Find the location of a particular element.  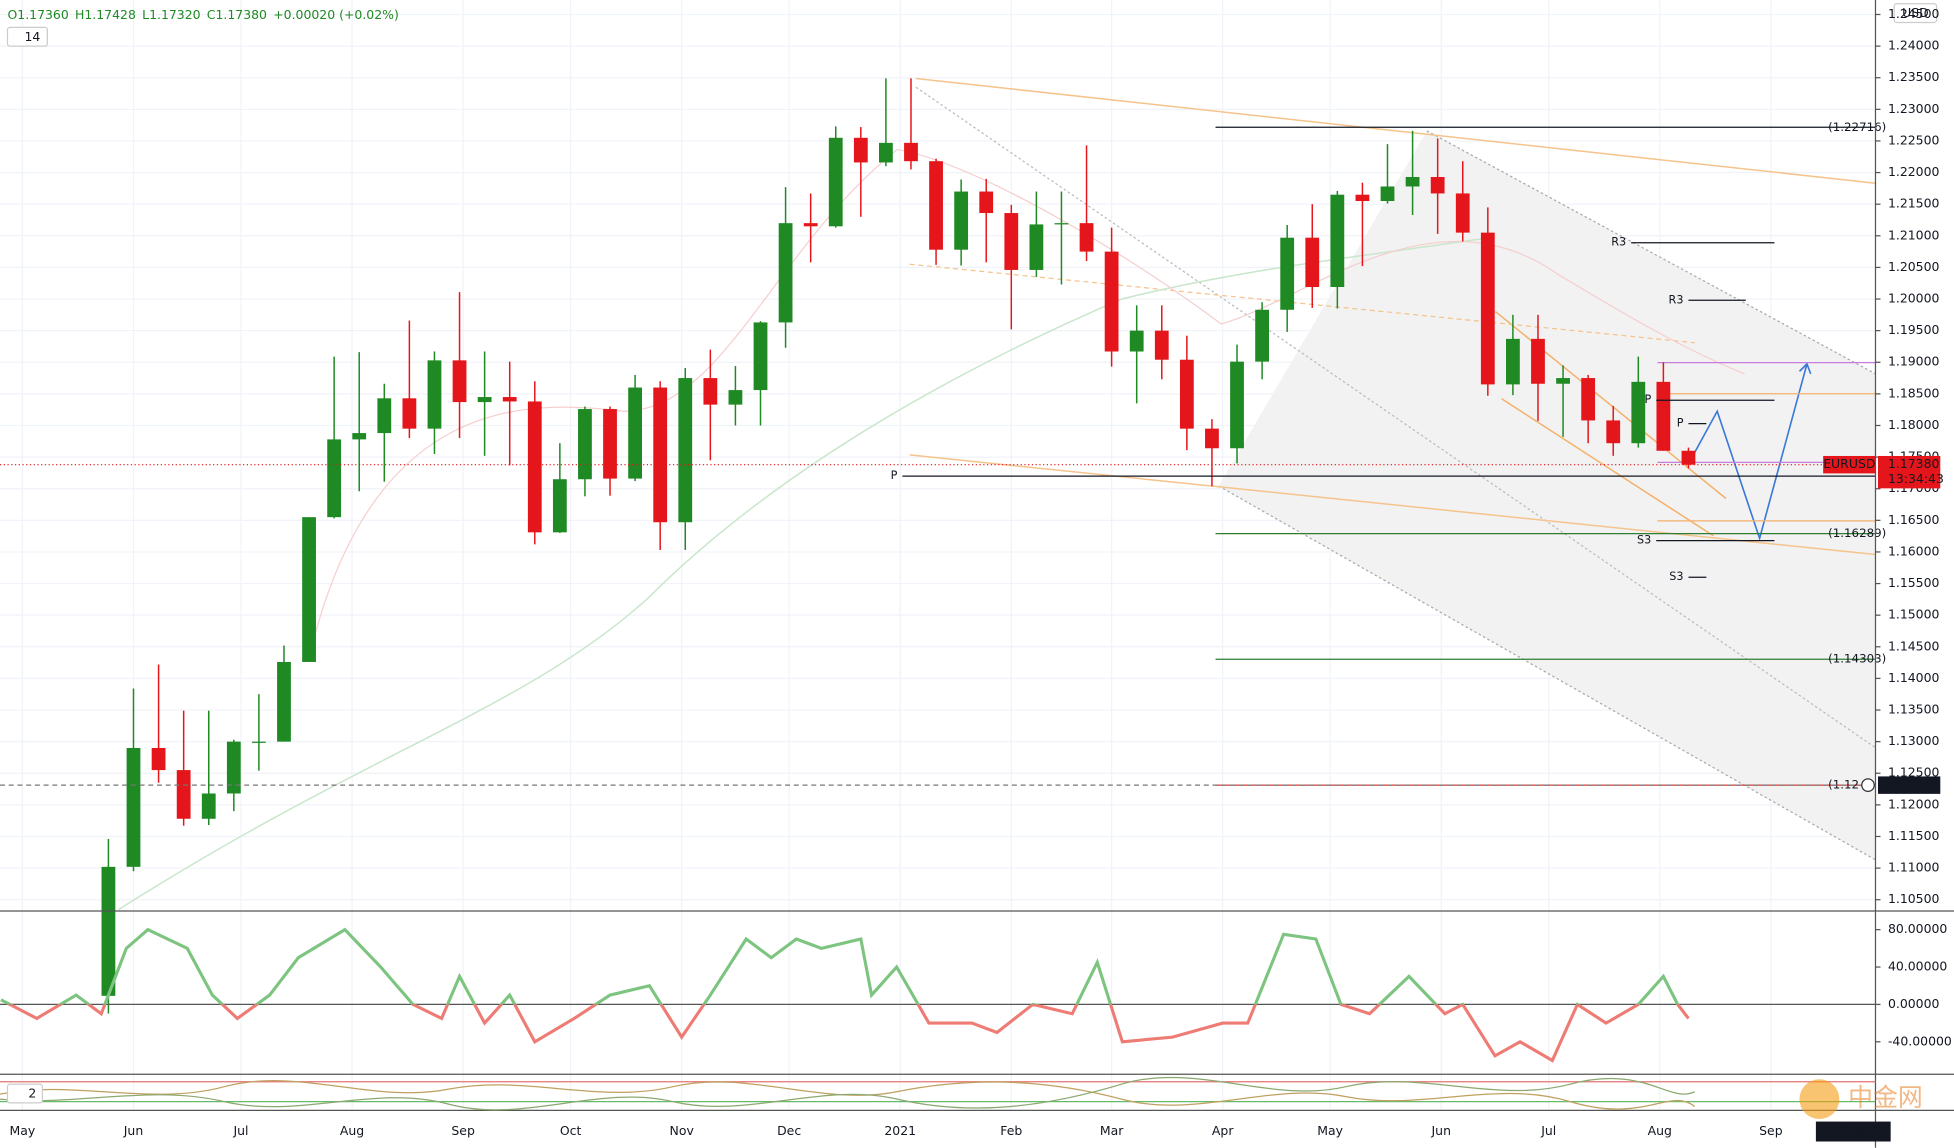

cursor-date-label: 24 Sep '21 is located at coordinates (1853, 1130).